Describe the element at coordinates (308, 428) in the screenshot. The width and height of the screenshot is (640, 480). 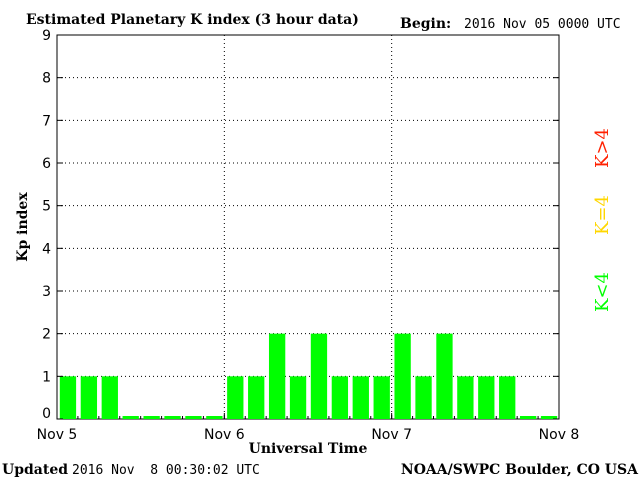
I see `x-axis: Nov 5 Nov 6 Nov 7 Nov 8` at that location.